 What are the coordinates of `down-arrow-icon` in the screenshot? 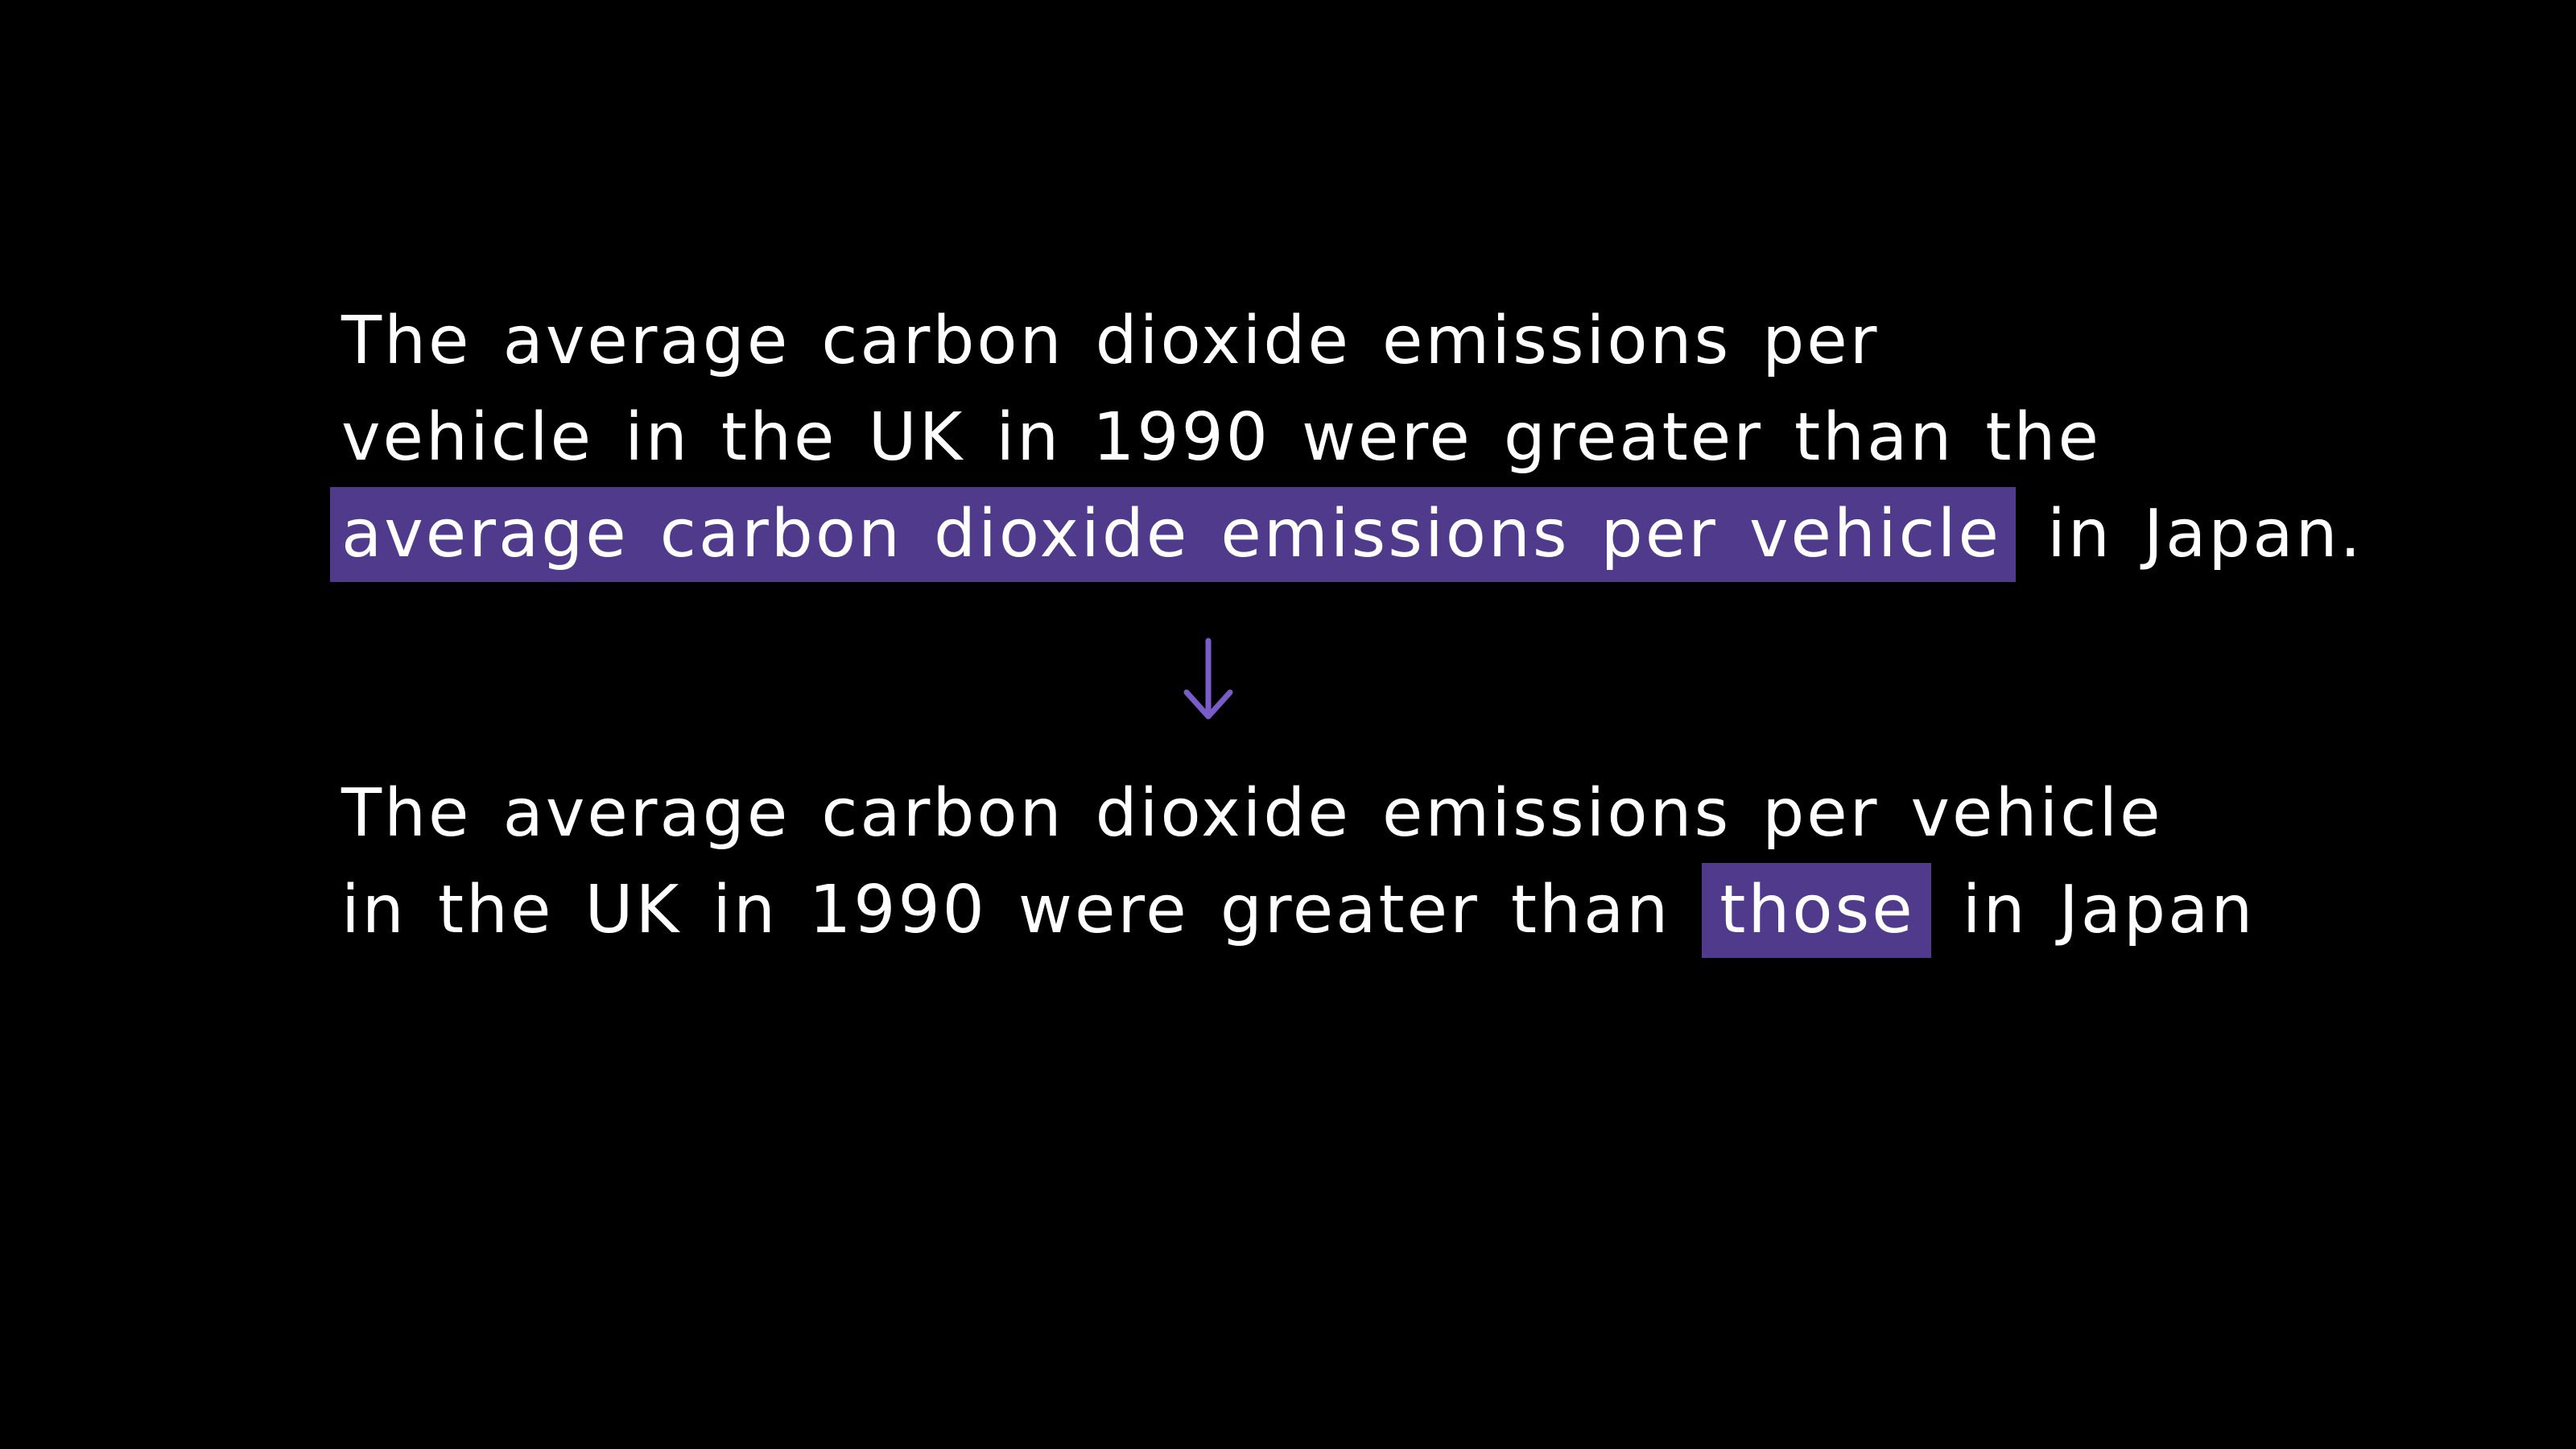 It's located at (1208, 679).